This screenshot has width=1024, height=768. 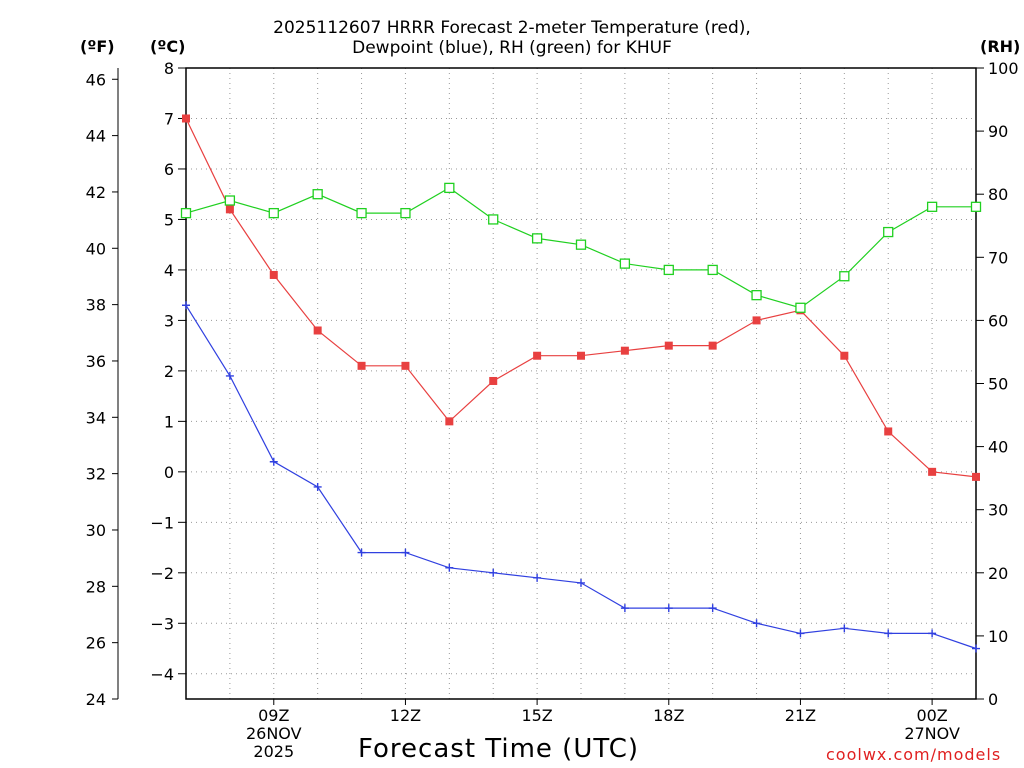 What do you see at coordinates (96, 643) in the screenshot?
I see `fahrenheit-tick-label: 26` at bounding box center [96, 643].